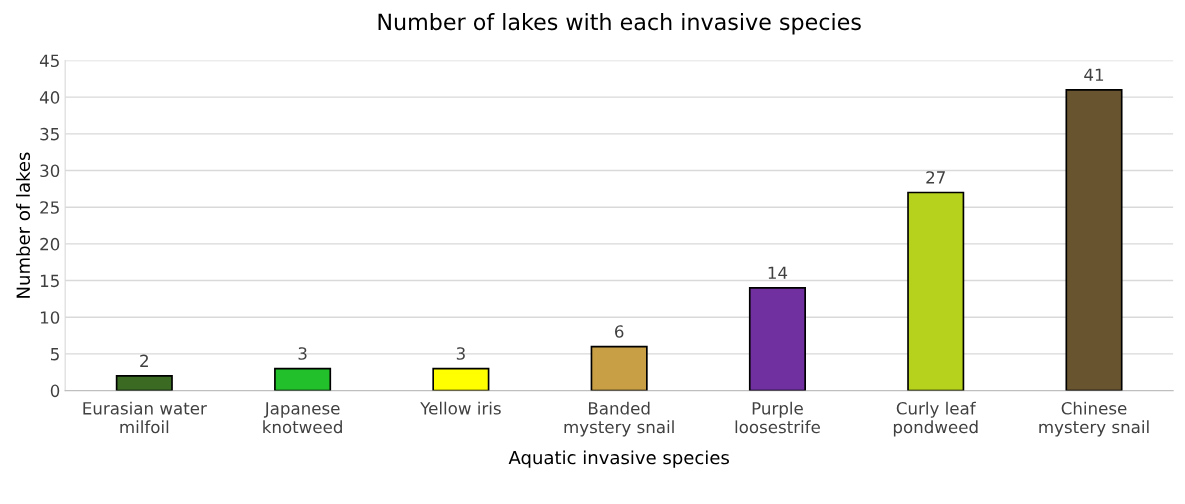  Describe the element at coordinates (144, 360) in the screenshot. I see `data-label: 2` at that location.